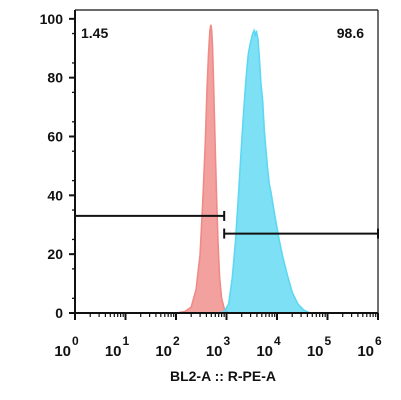 The height and width of the screenshot is (400, 401). I want to click on x-tick-exponent-1: 1, so click(126, 341).